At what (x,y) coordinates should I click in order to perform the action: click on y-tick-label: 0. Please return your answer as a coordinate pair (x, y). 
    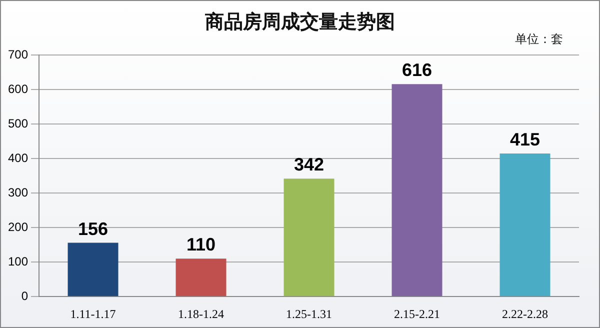
    Looking at the image, I should click on (24, 295).